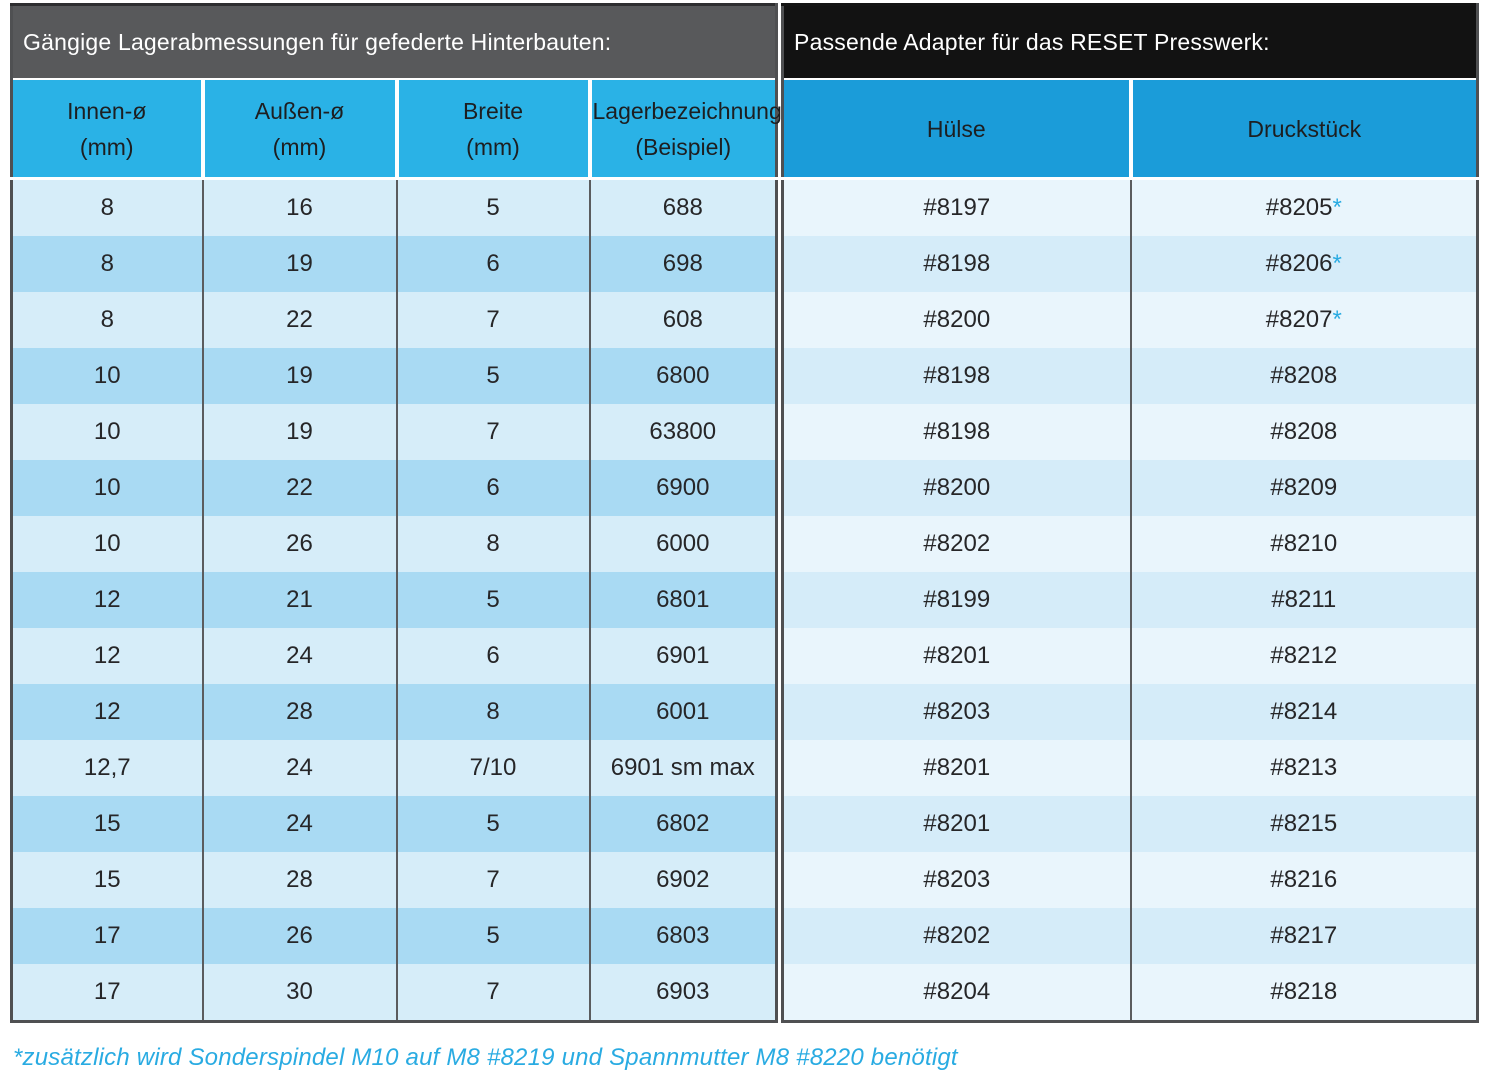 The width and height of the screenshot is (1500, 1078). What do you see at coordinates (107, 432) in the screenshot?
I see `cell-innen-diameter: 10` at bounding box center [107, 432].